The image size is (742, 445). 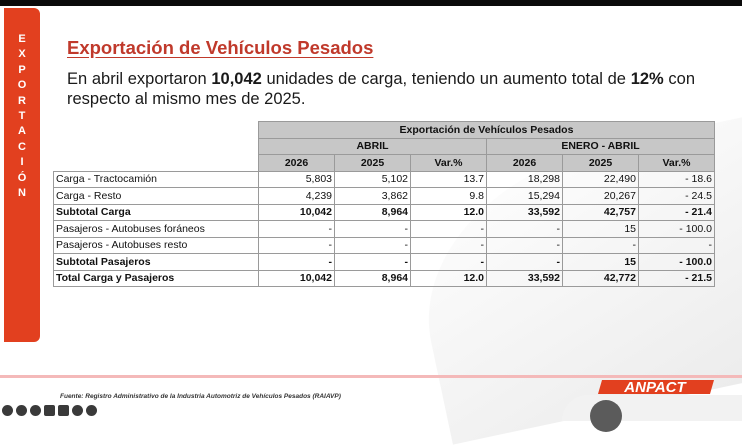 What do you see at coordinates (600, 196) in the screenshot?
I see `table-cell: 20,267` at bounding box center [600, 196].